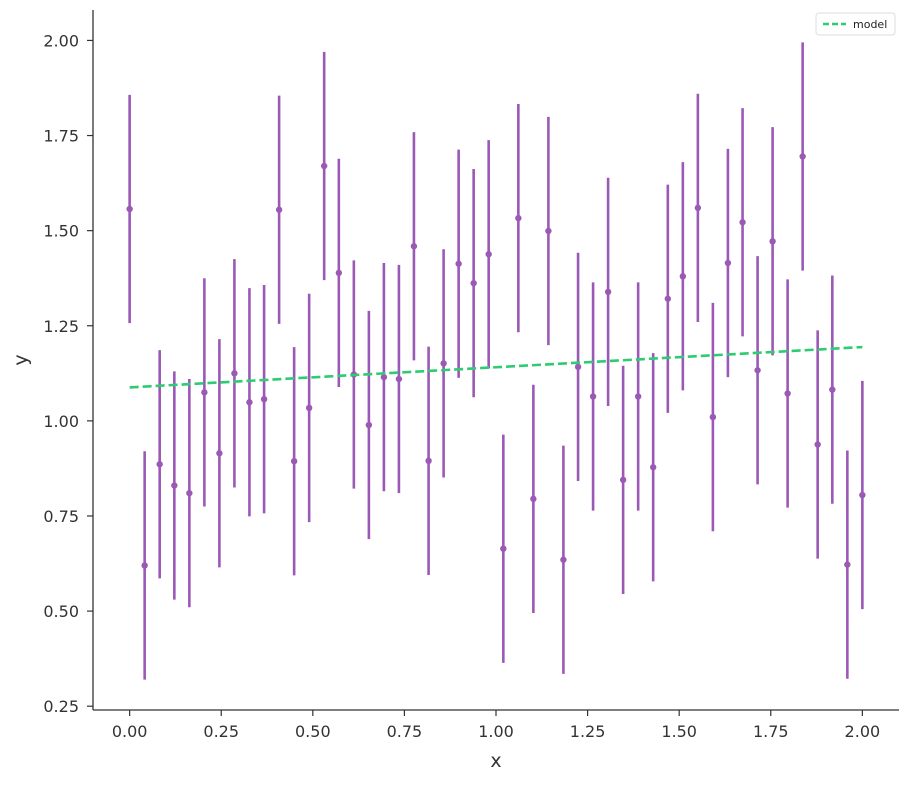  Describe the element at coordinates (313, 731) in the screenshot. I see `x-tick-label: 0.50` at that location.